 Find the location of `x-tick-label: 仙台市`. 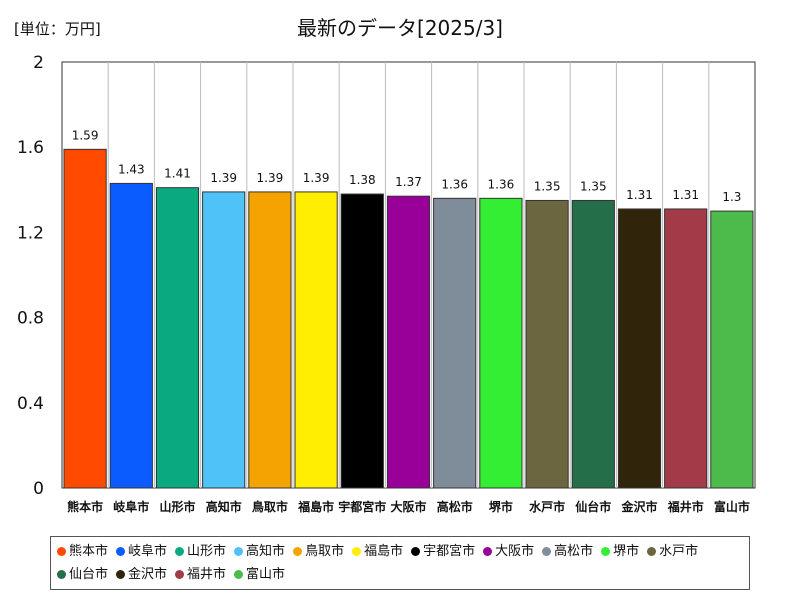

x-tick-label: 仙台市 is located at coordinates (593, 506).